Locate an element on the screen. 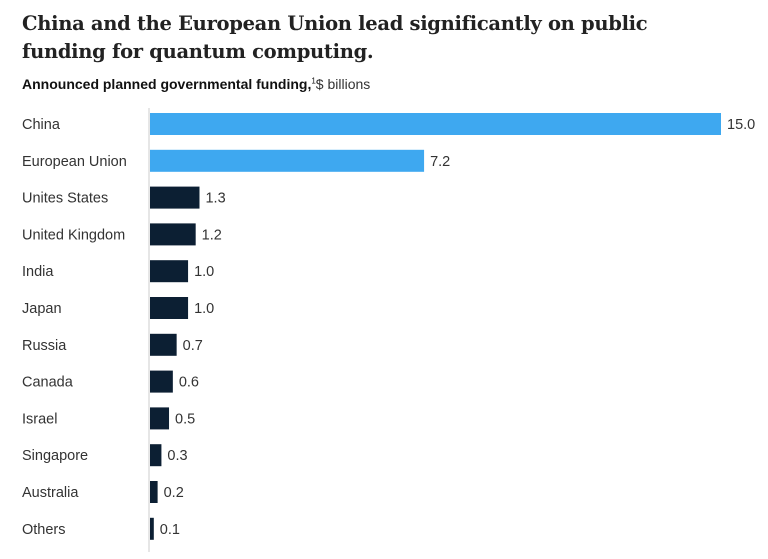  value-label: 15.0 is located at coordinates (741, 125).